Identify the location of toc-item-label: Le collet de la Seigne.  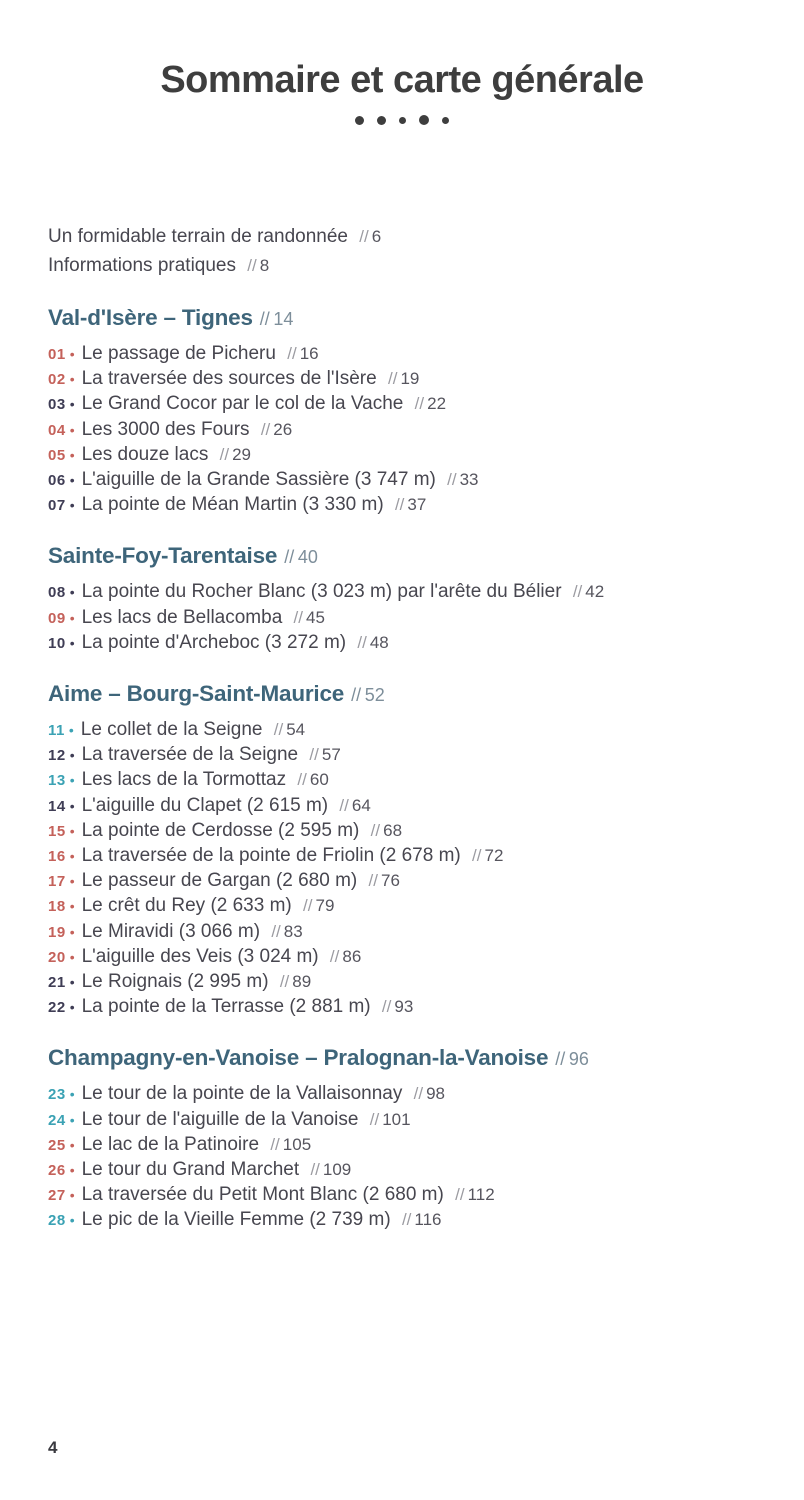
(174, 730).